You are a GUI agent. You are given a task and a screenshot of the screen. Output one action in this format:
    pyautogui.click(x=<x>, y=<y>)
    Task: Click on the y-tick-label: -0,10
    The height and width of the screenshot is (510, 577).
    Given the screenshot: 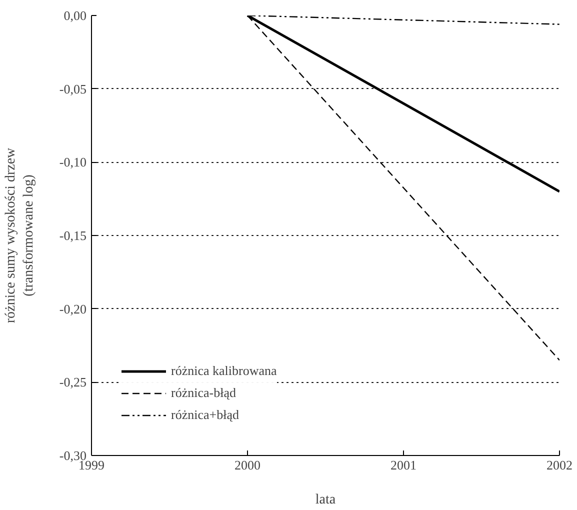 What is the action you would take?
    pyautogui.click(x=73, y=162)
    